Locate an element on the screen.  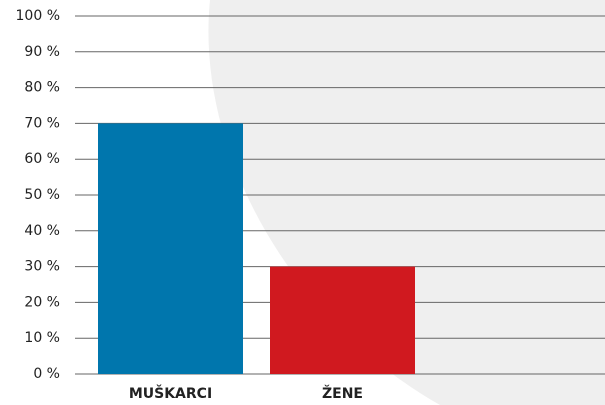
y-tick-label: 50 % is located at coordinates (42, 195).